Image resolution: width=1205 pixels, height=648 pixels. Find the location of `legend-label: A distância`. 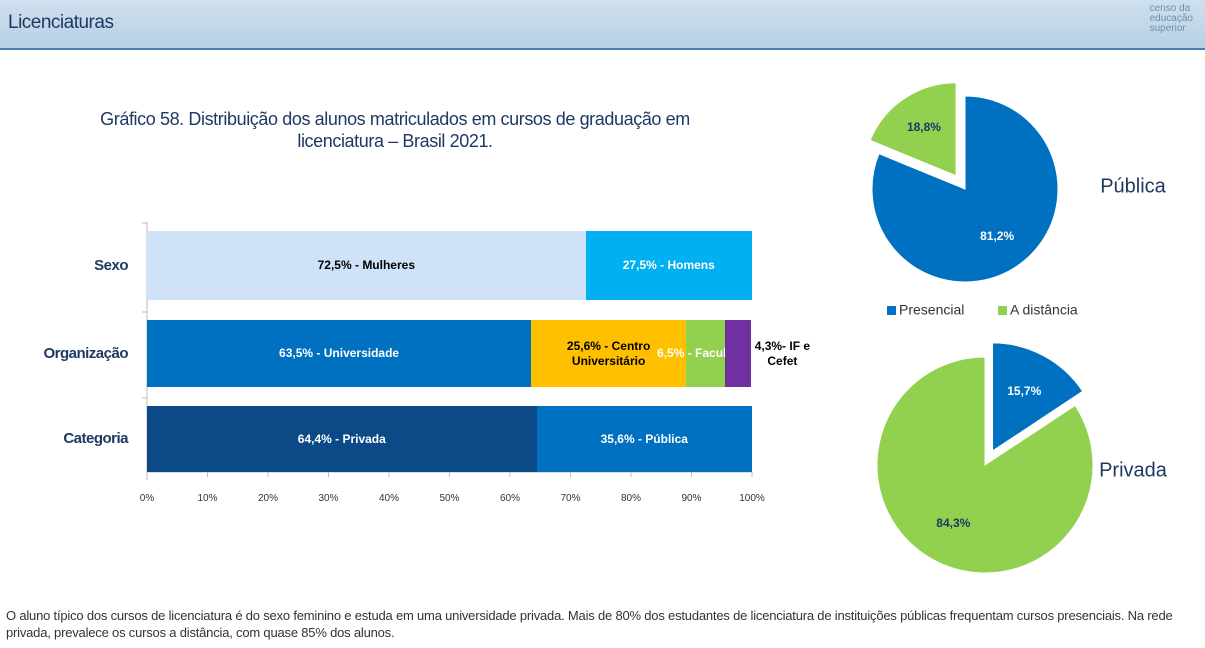

legend-label: A distância is located at coordinates (1044, 310).